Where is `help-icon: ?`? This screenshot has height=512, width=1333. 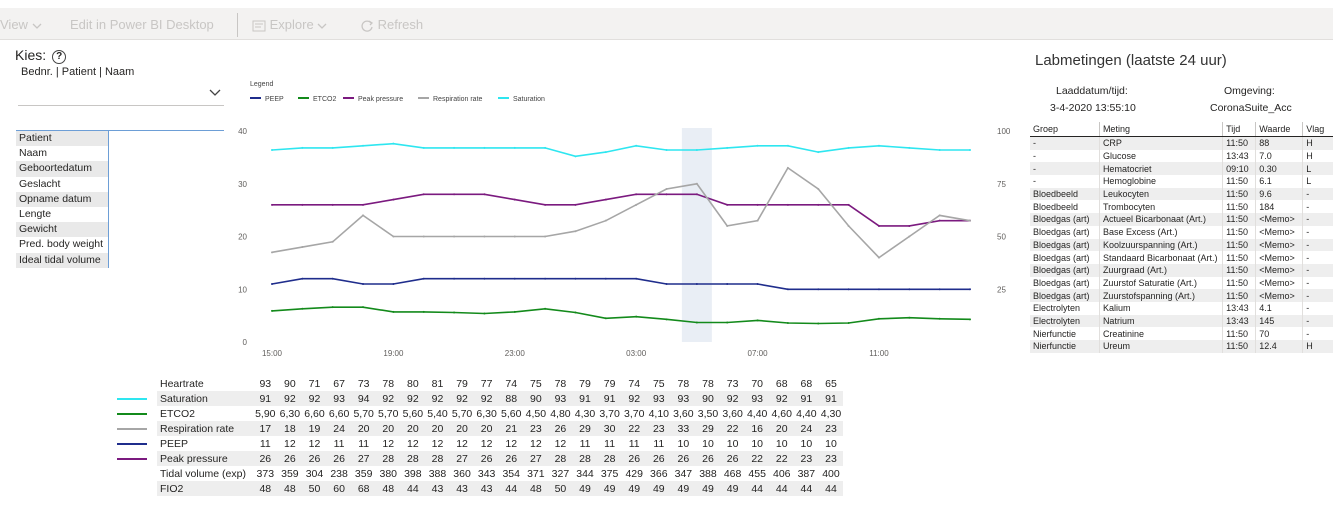
help-icon: ? is located at coordinates (59, 57).